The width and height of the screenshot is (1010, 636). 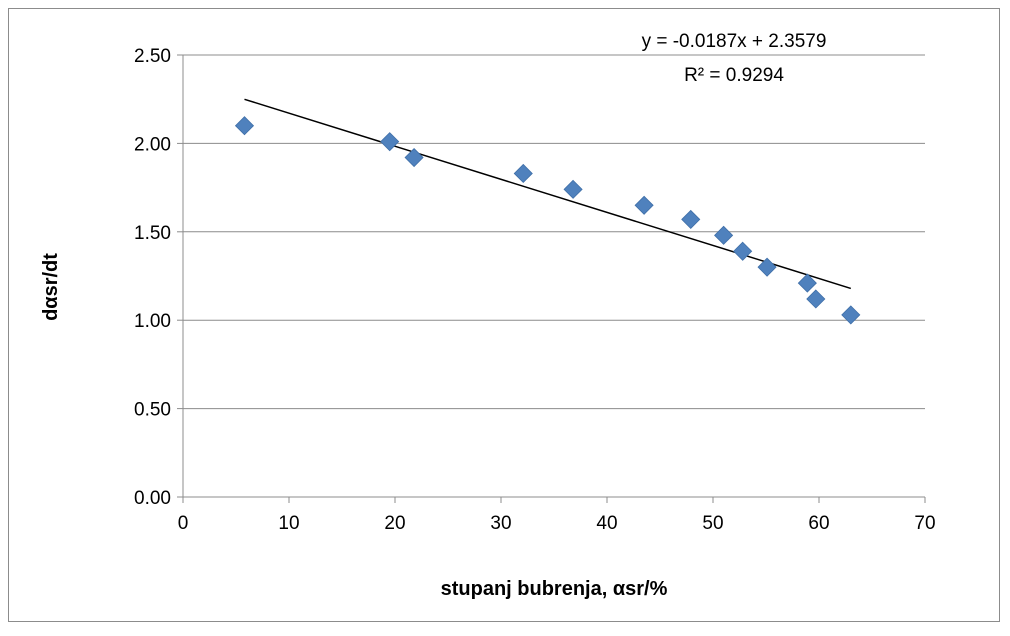 What do you see at coordinates (152, 56) in the screenshot?
I see `y-tick-label: 2.50` at bounding box center [152, 56].